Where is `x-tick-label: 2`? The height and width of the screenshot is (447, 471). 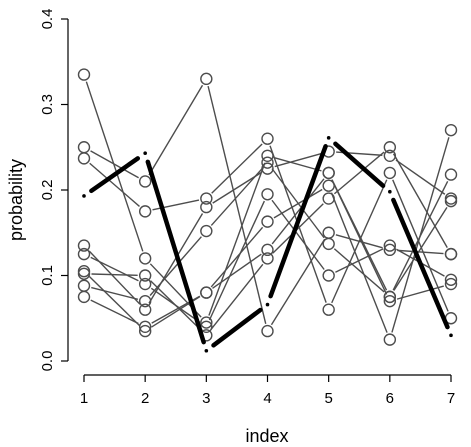
x-tick-label: 2 is located at coordinates (145, 398).